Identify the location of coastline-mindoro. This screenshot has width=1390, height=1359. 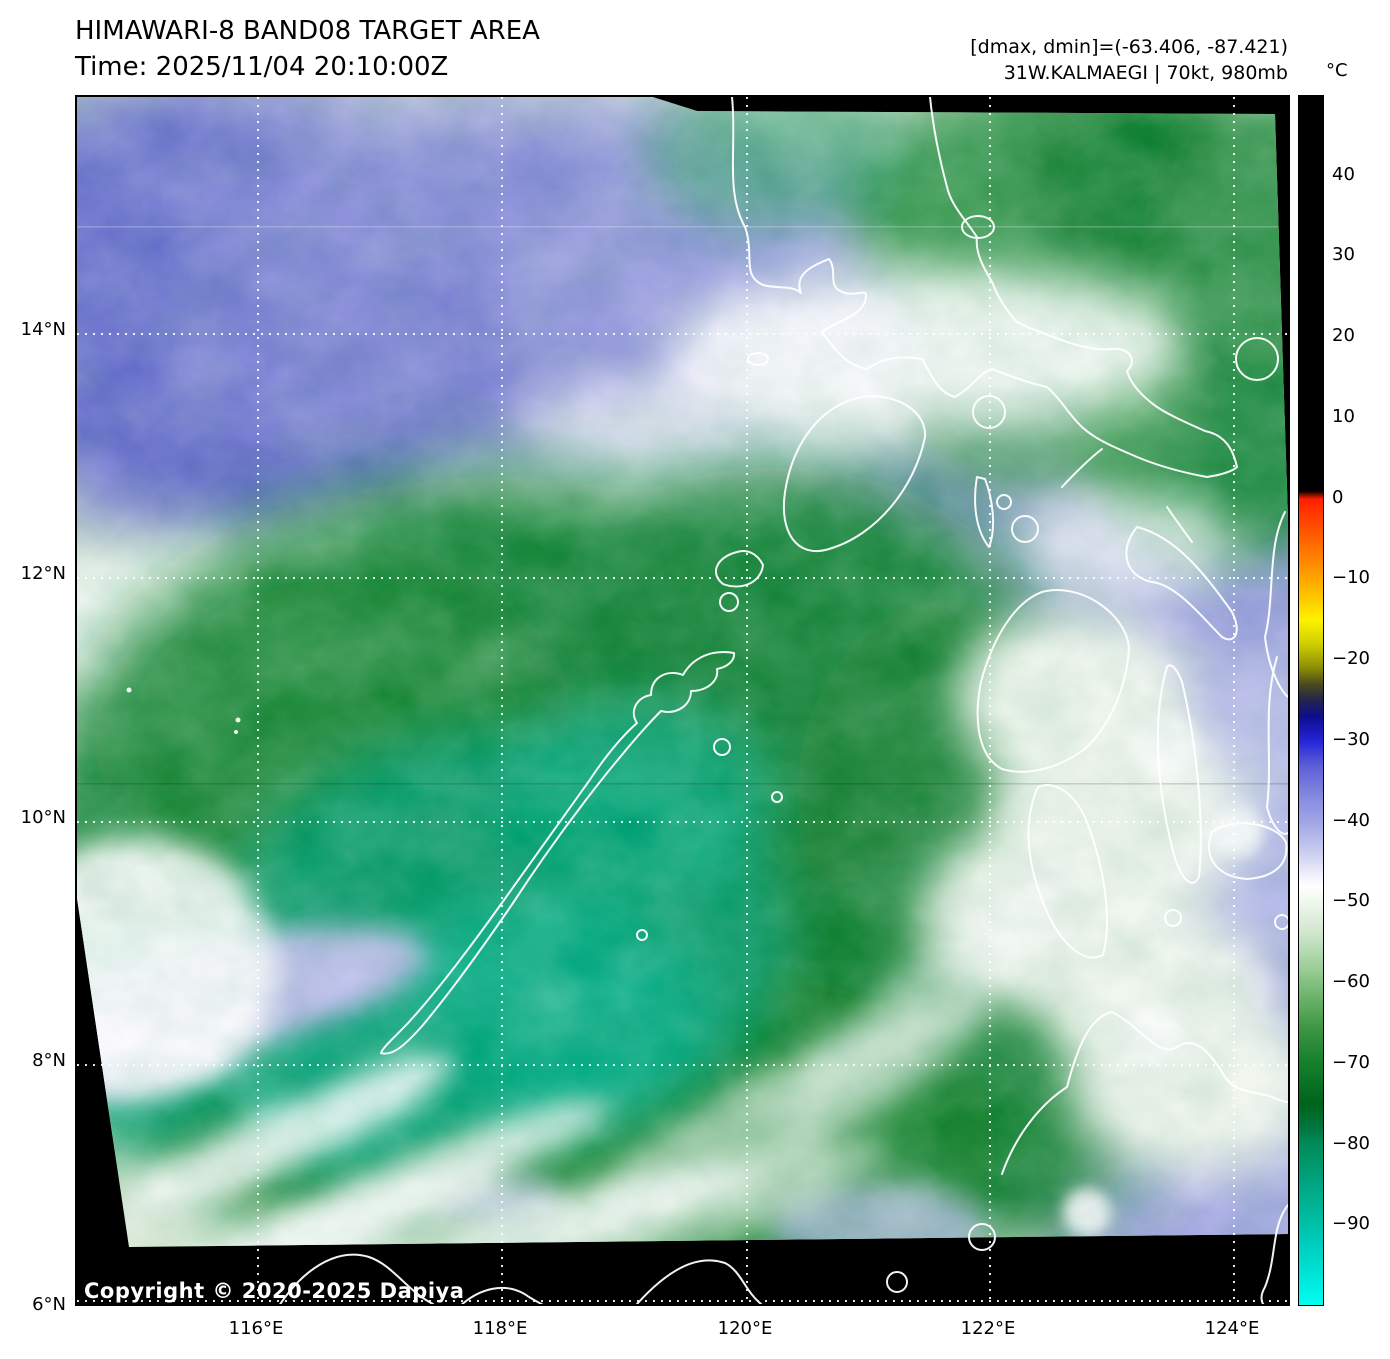
(854, 473).